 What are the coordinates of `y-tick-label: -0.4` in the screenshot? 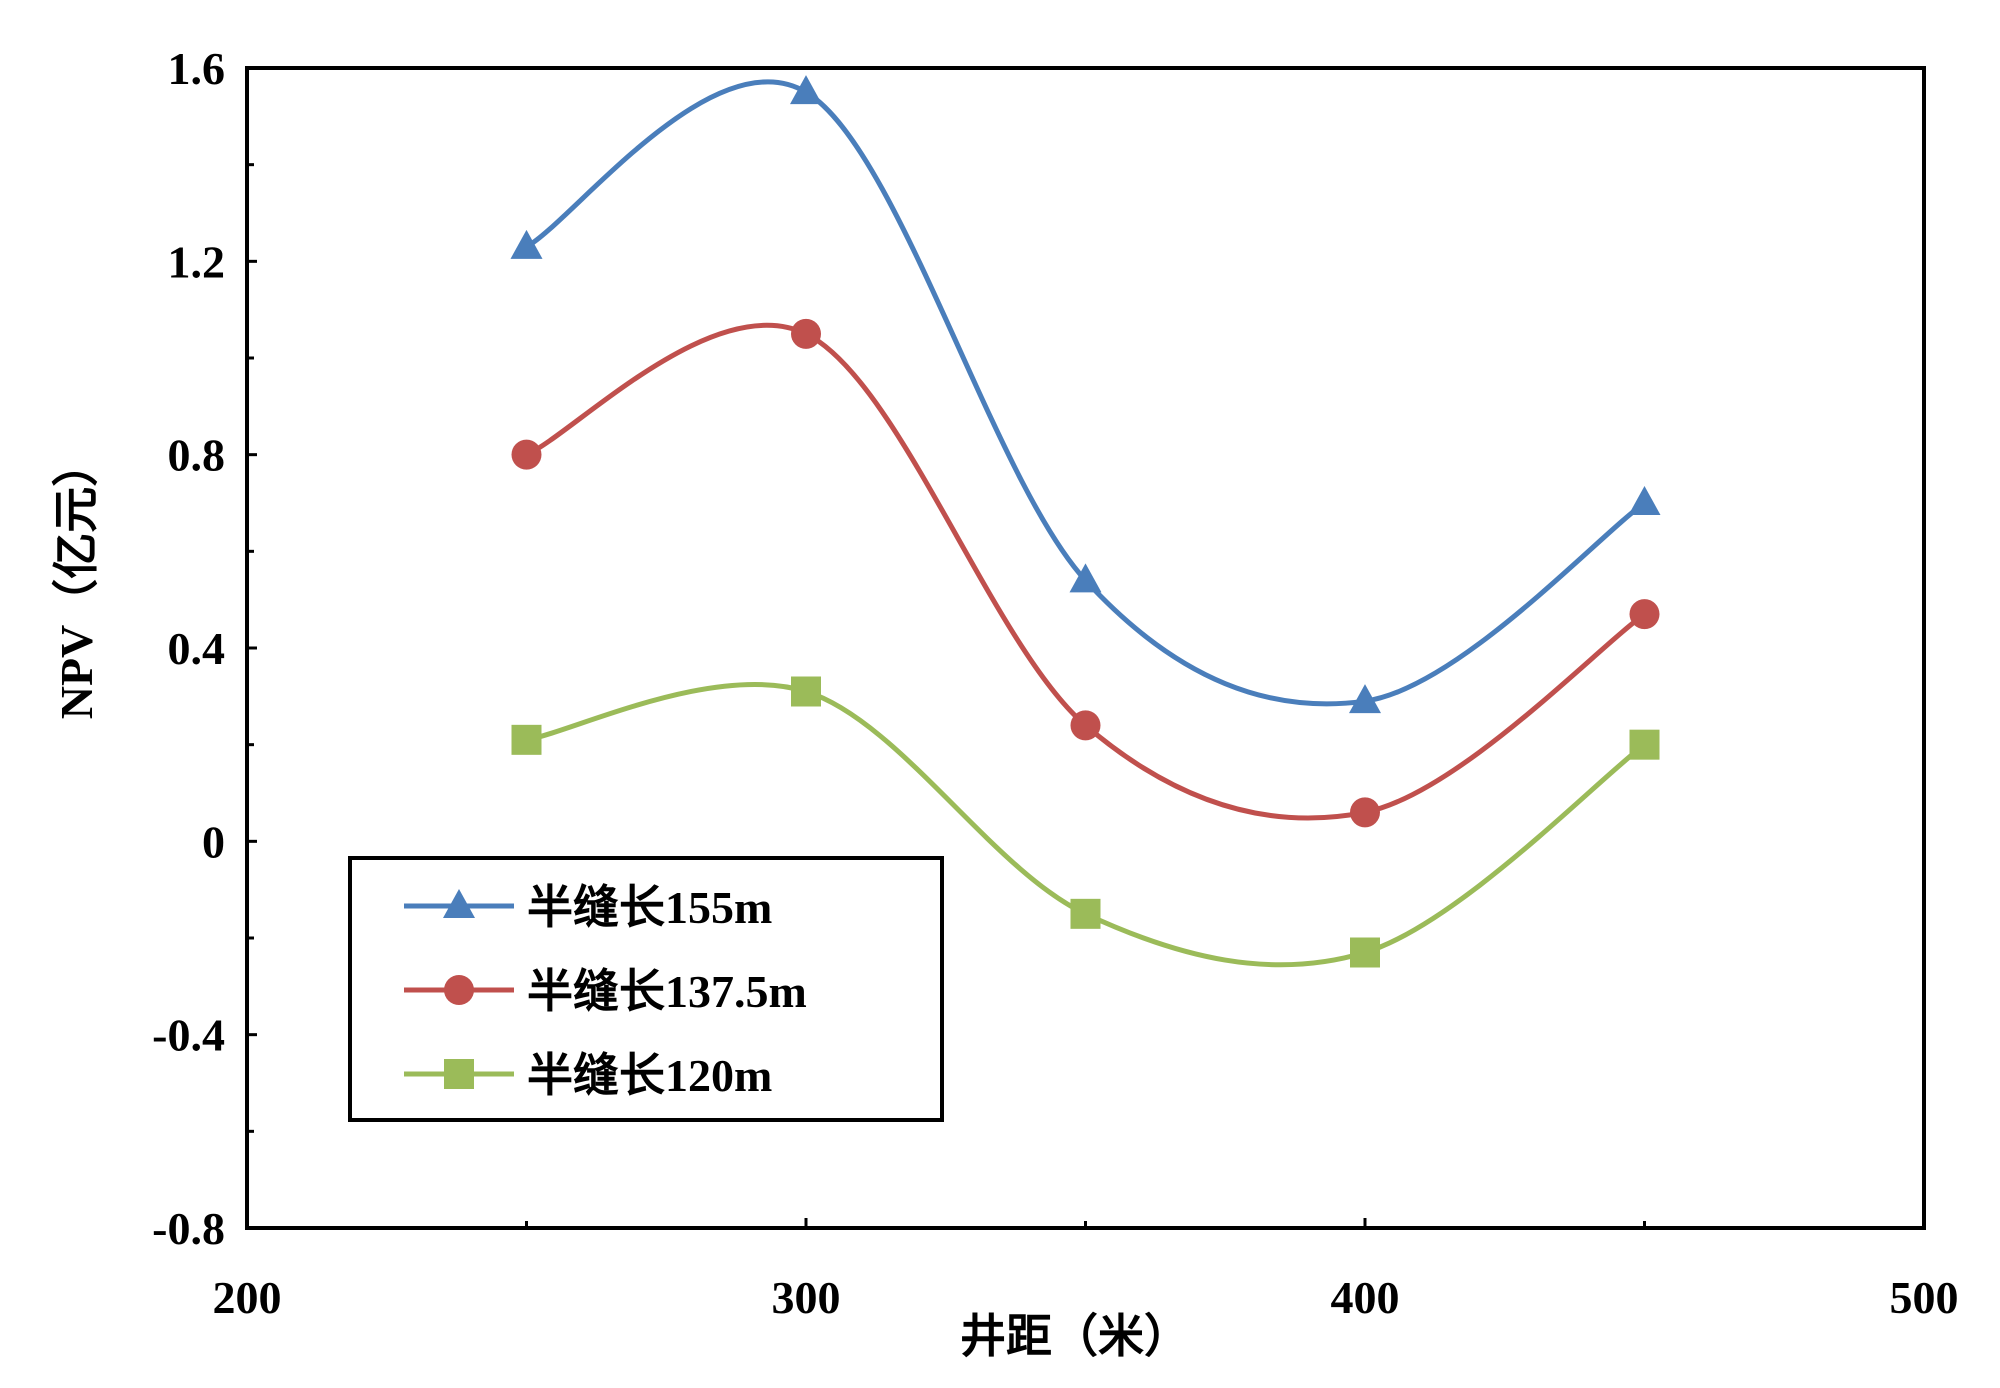 It's located at (188, 1035).